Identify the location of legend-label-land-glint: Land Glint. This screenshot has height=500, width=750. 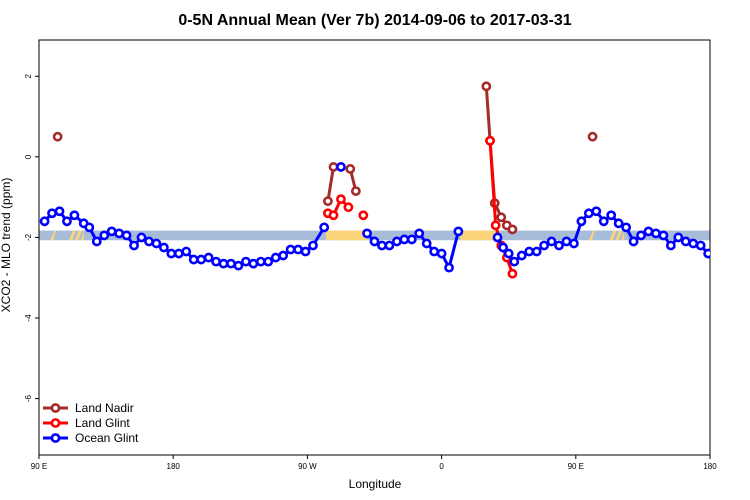
(102, 423).